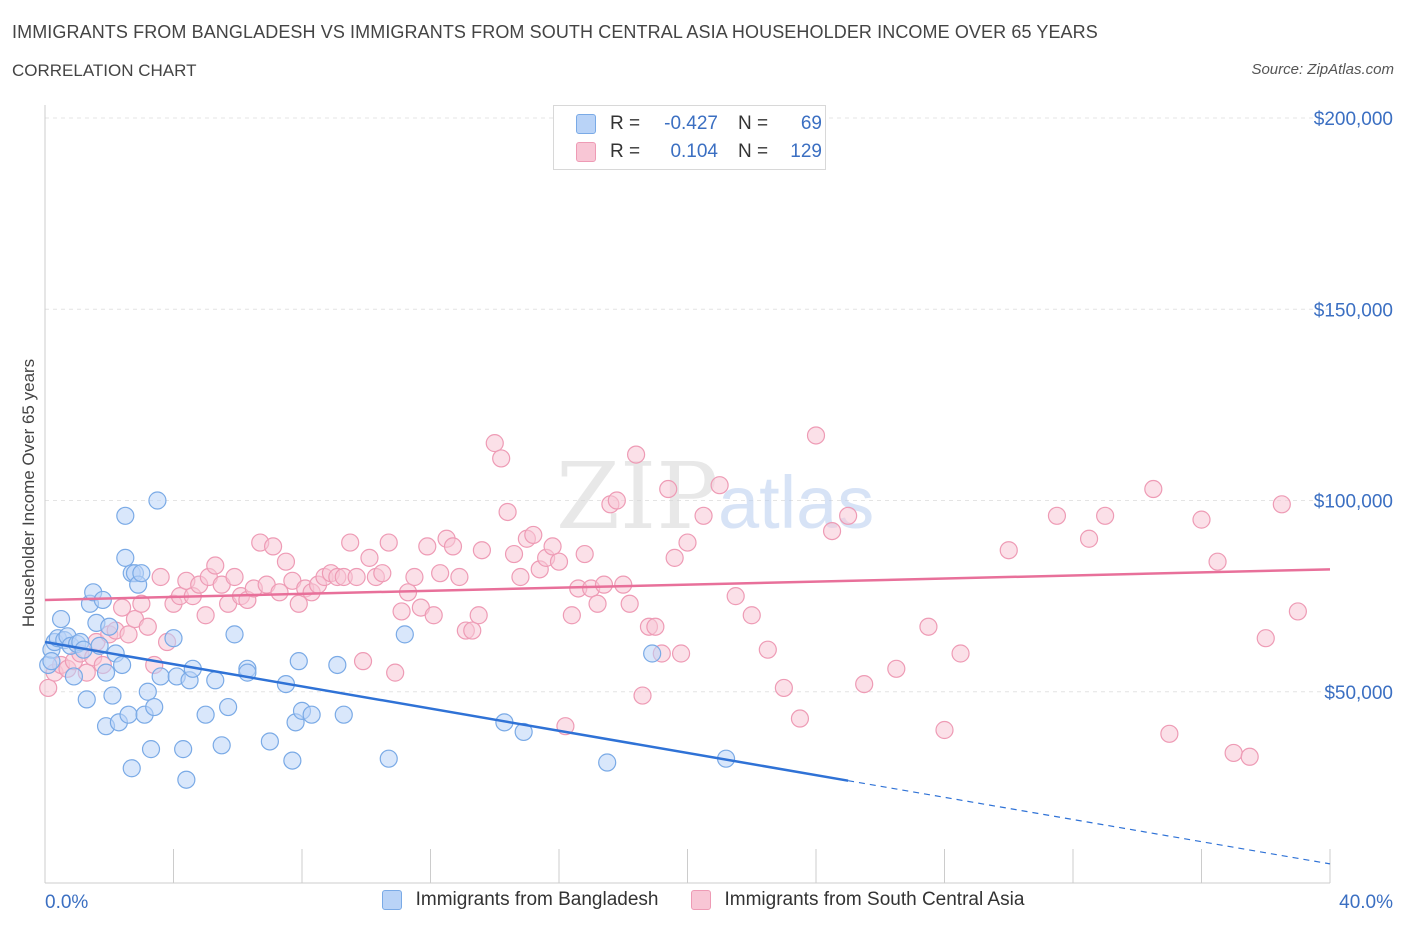 This screenshot has height=930, width=1406. What do you see at coordinates (1366, 902) in the screenshot?
I see `x-tick-label-max: 40.0%` at bounding box center [1366, 902].